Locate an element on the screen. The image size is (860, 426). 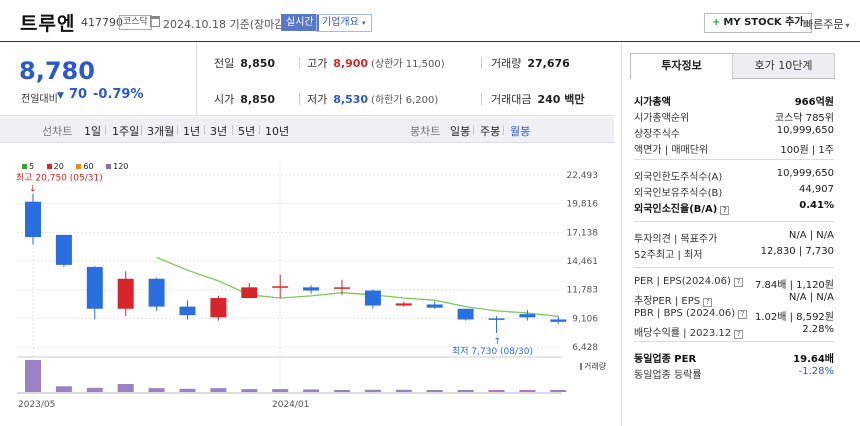
period-3y: 3년 is located at coordinates (219, 131).